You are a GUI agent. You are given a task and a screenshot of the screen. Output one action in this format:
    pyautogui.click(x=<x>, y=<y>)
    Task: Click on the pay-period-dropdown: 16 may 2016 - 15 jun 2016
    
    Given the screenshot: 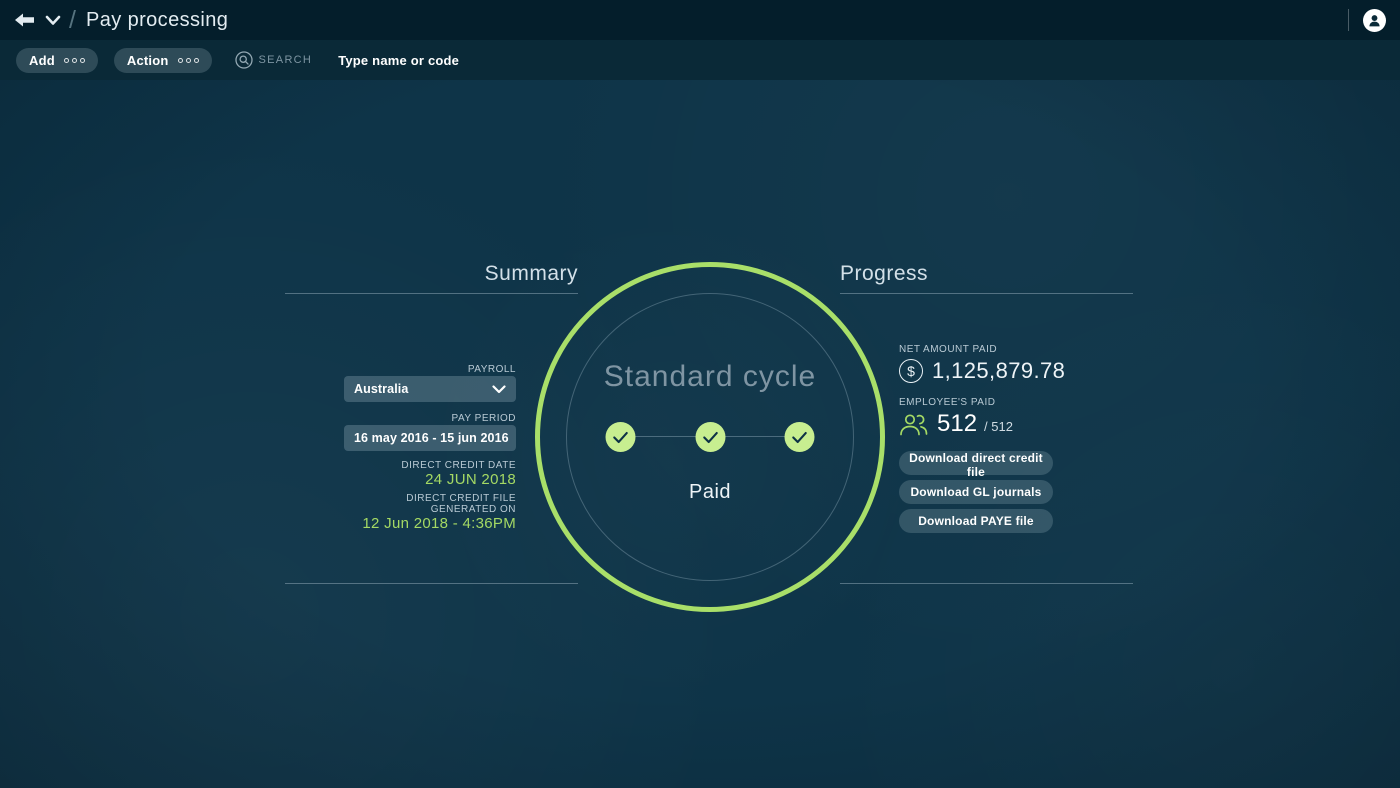 What is the action you would take?
    pyautogui.click(x=430, y=438)
    